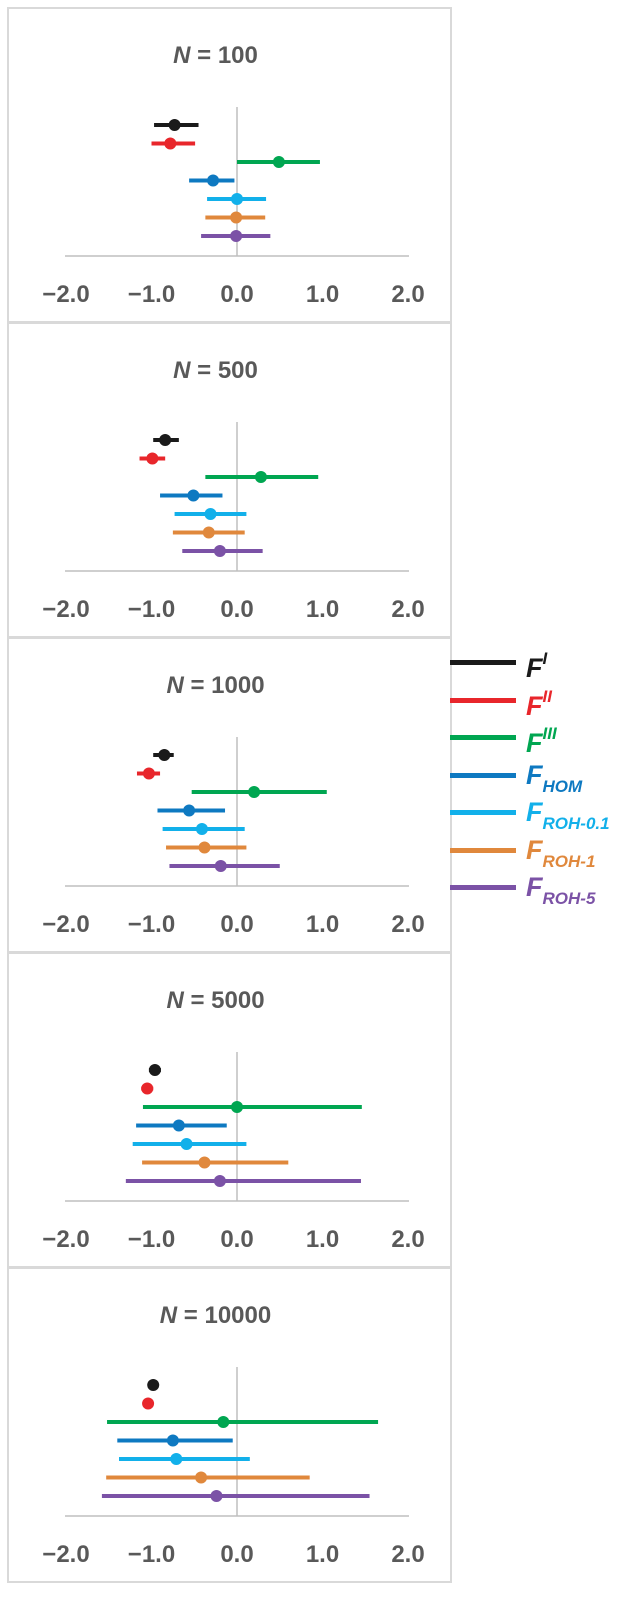 The height and width of the screenshot is (1617, 644). What do you see at coordinates (576, 824) in the screenshot?
I see `legend-label-subscript: ROH-0.1` at bounding box center [576, 824].